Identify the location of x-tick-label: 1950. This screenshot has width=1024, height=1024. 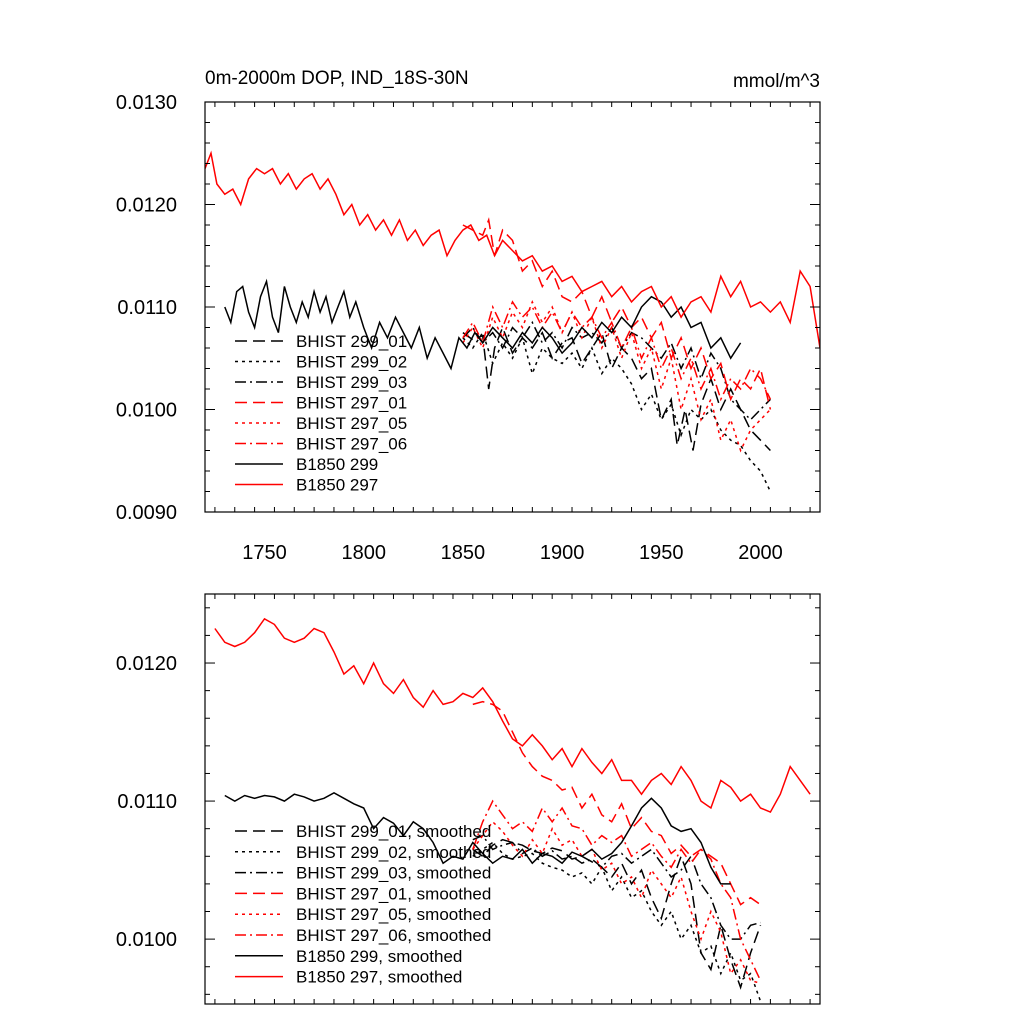
(661, 553).